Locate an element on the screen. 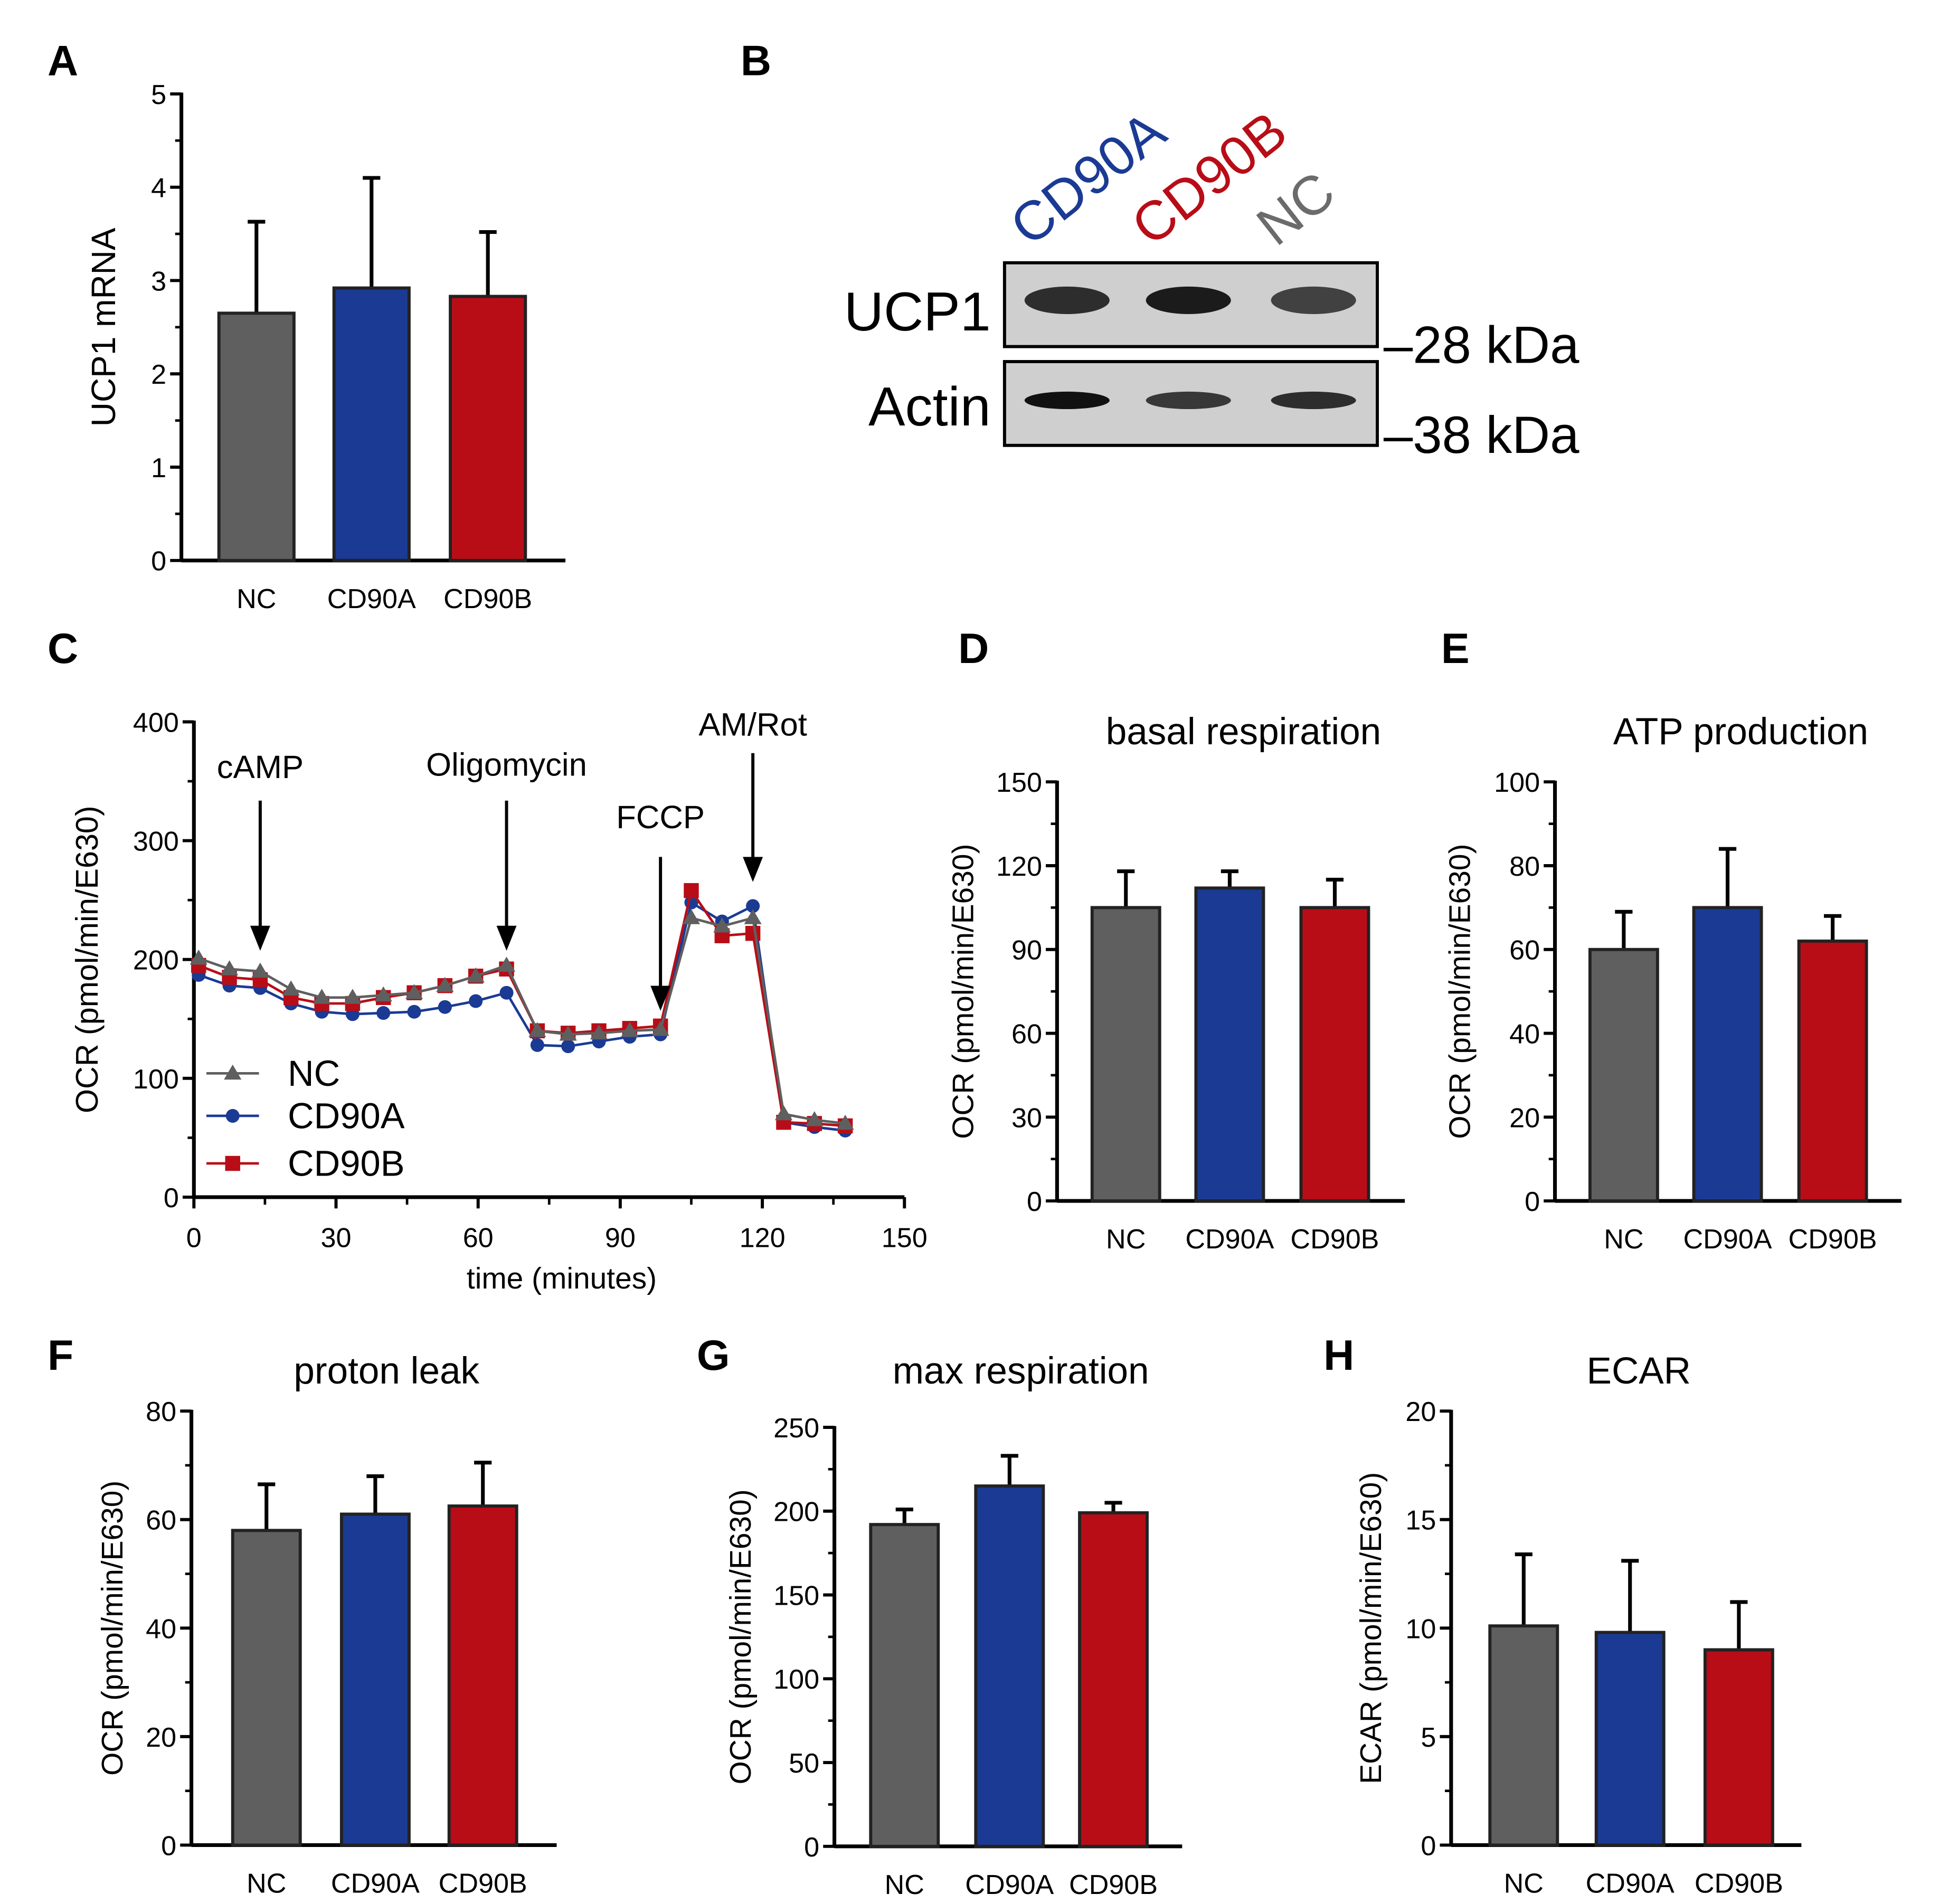  band-Actin-NC is located at coordinates (1313, 400).